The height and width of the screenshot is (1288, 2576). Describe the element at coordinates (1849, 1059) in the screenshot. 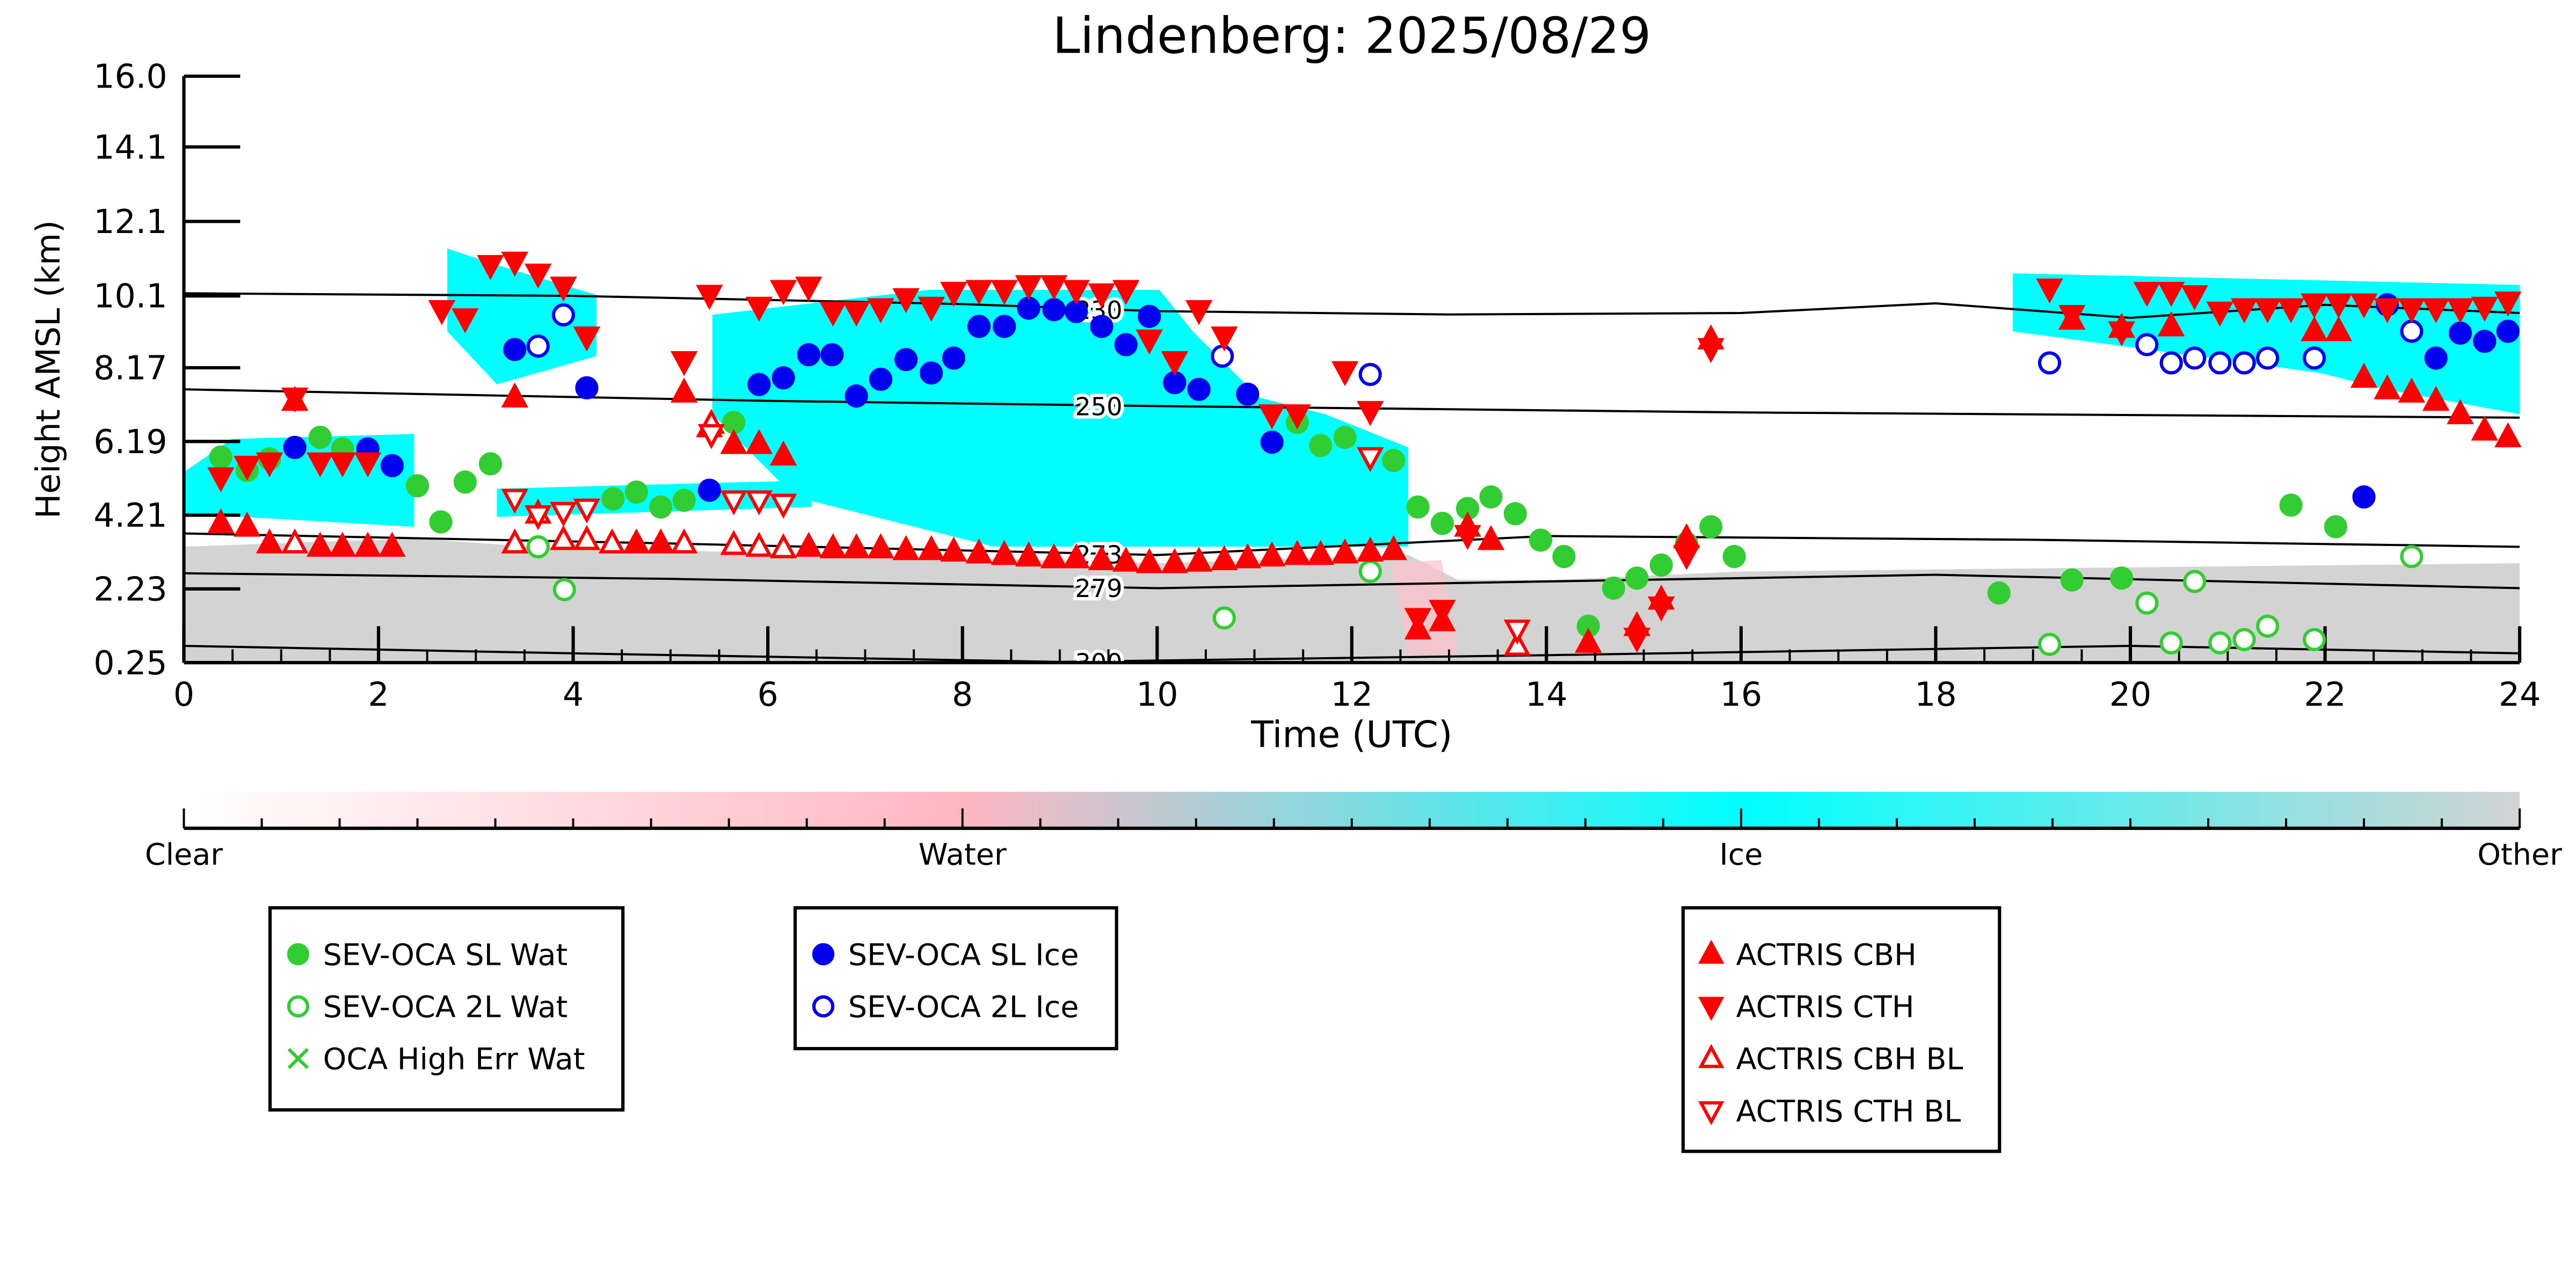

I see `legend-label: ACTRIS CBH BL` at that location.